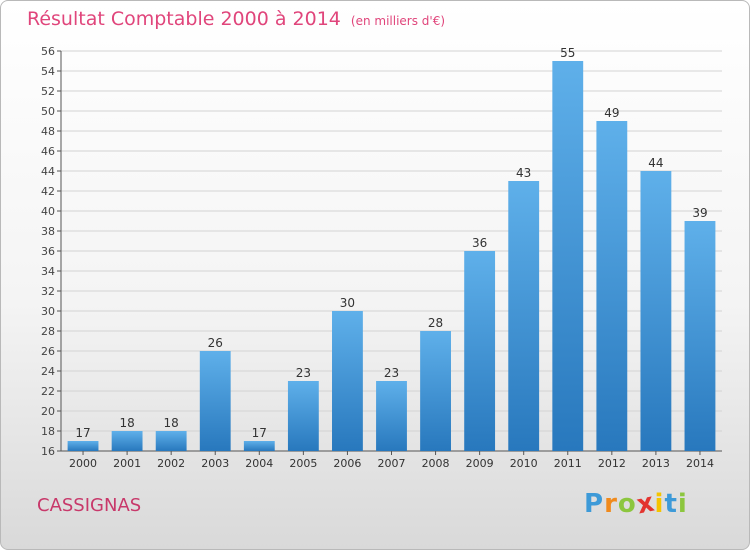 This screenshot has height=550, width=750. Describe the element at coordinates (184, 19) in the screenshot. I see `title-text: Résultat Comptable 2000 à 2014` at that location.